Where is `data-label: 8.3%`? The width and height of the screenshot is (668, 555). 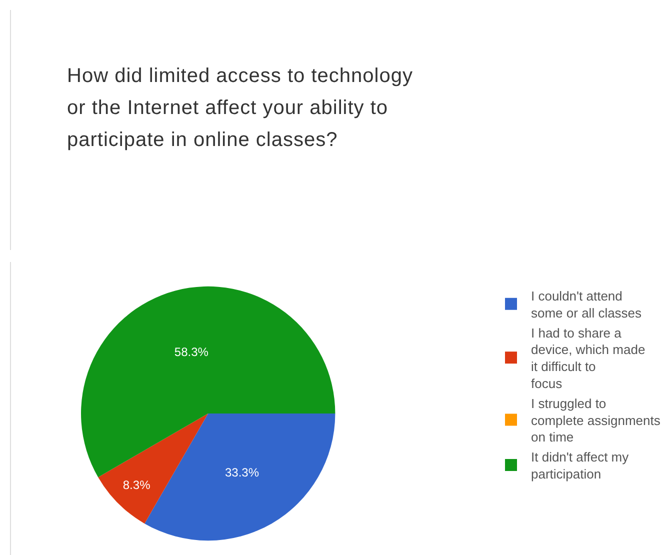
data-label: 8.3% is located at coordinates (136, 485).